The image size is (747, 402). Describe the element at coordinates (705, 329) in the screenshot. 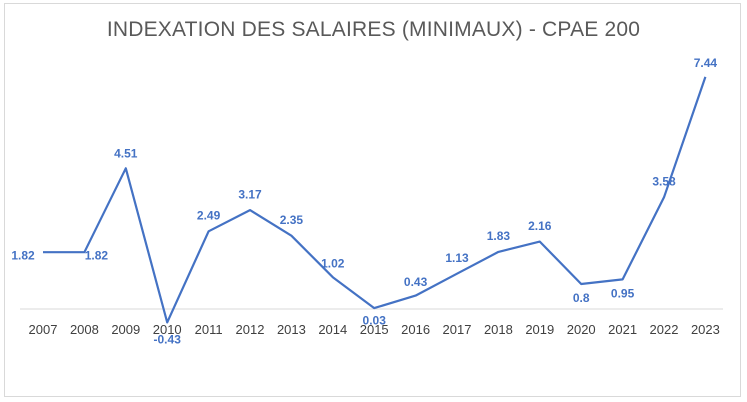

I see `x-tick-2023: 2023` at that location.